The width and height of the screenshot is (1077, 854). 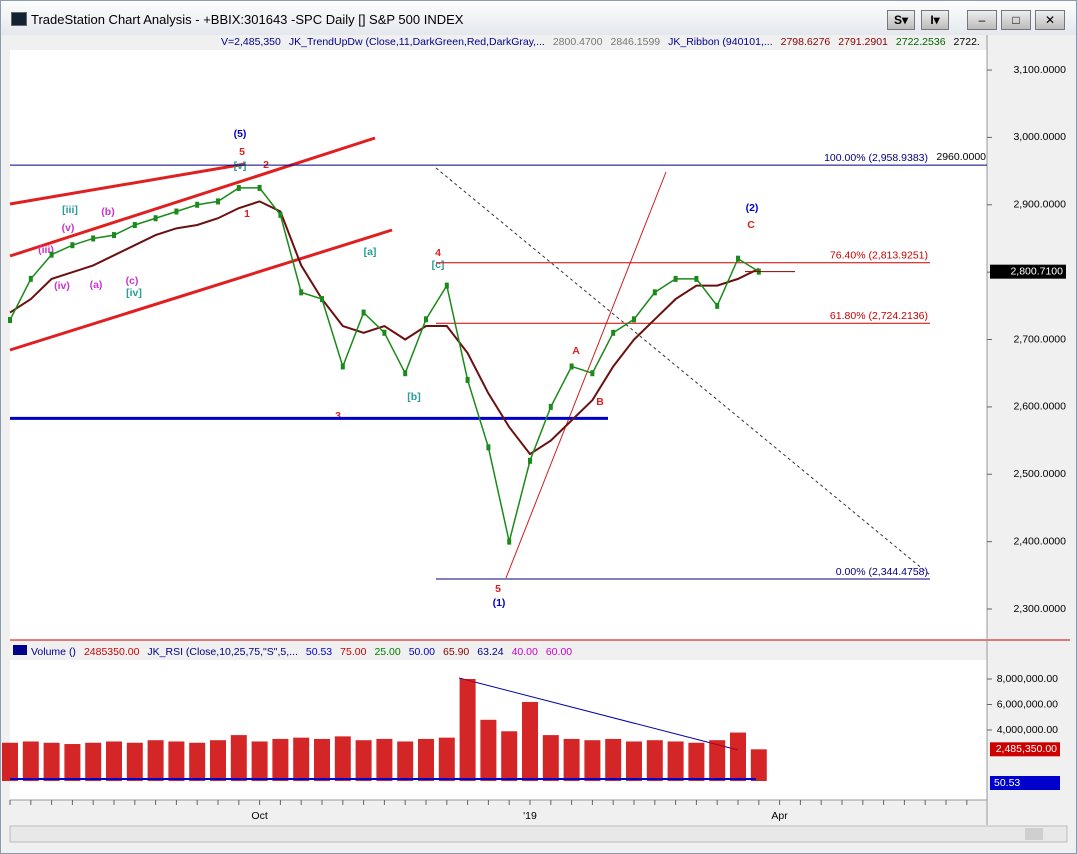 What do you see at coordinates (1027, 704) in the screenshot?
I see `y-tick-label: 6,000,000.00` at bounding box center [1027, 704].